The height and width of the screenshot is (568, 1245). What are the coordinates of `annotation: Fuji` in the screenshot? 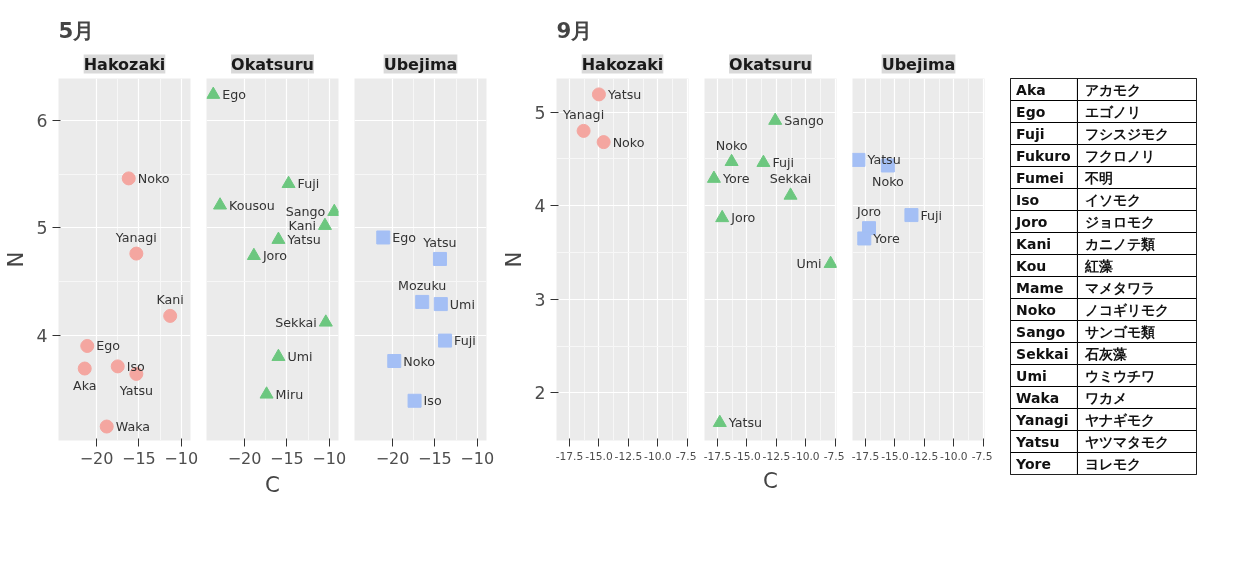 It's located at (465, 341).